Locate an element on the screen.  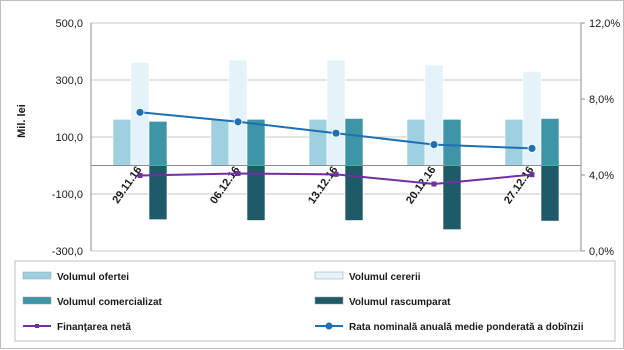
y2-tick-label: 8,0% is located at coordinates (601, 100).